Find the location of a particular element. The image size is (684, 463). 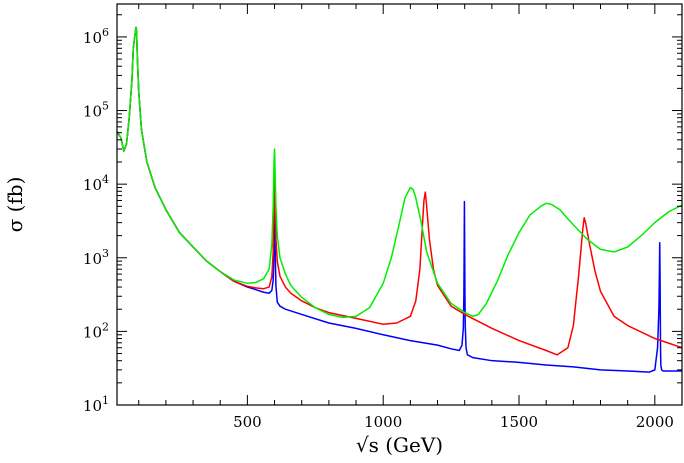

y-tick-label: 10¹ is located at coordinates (96, 404).